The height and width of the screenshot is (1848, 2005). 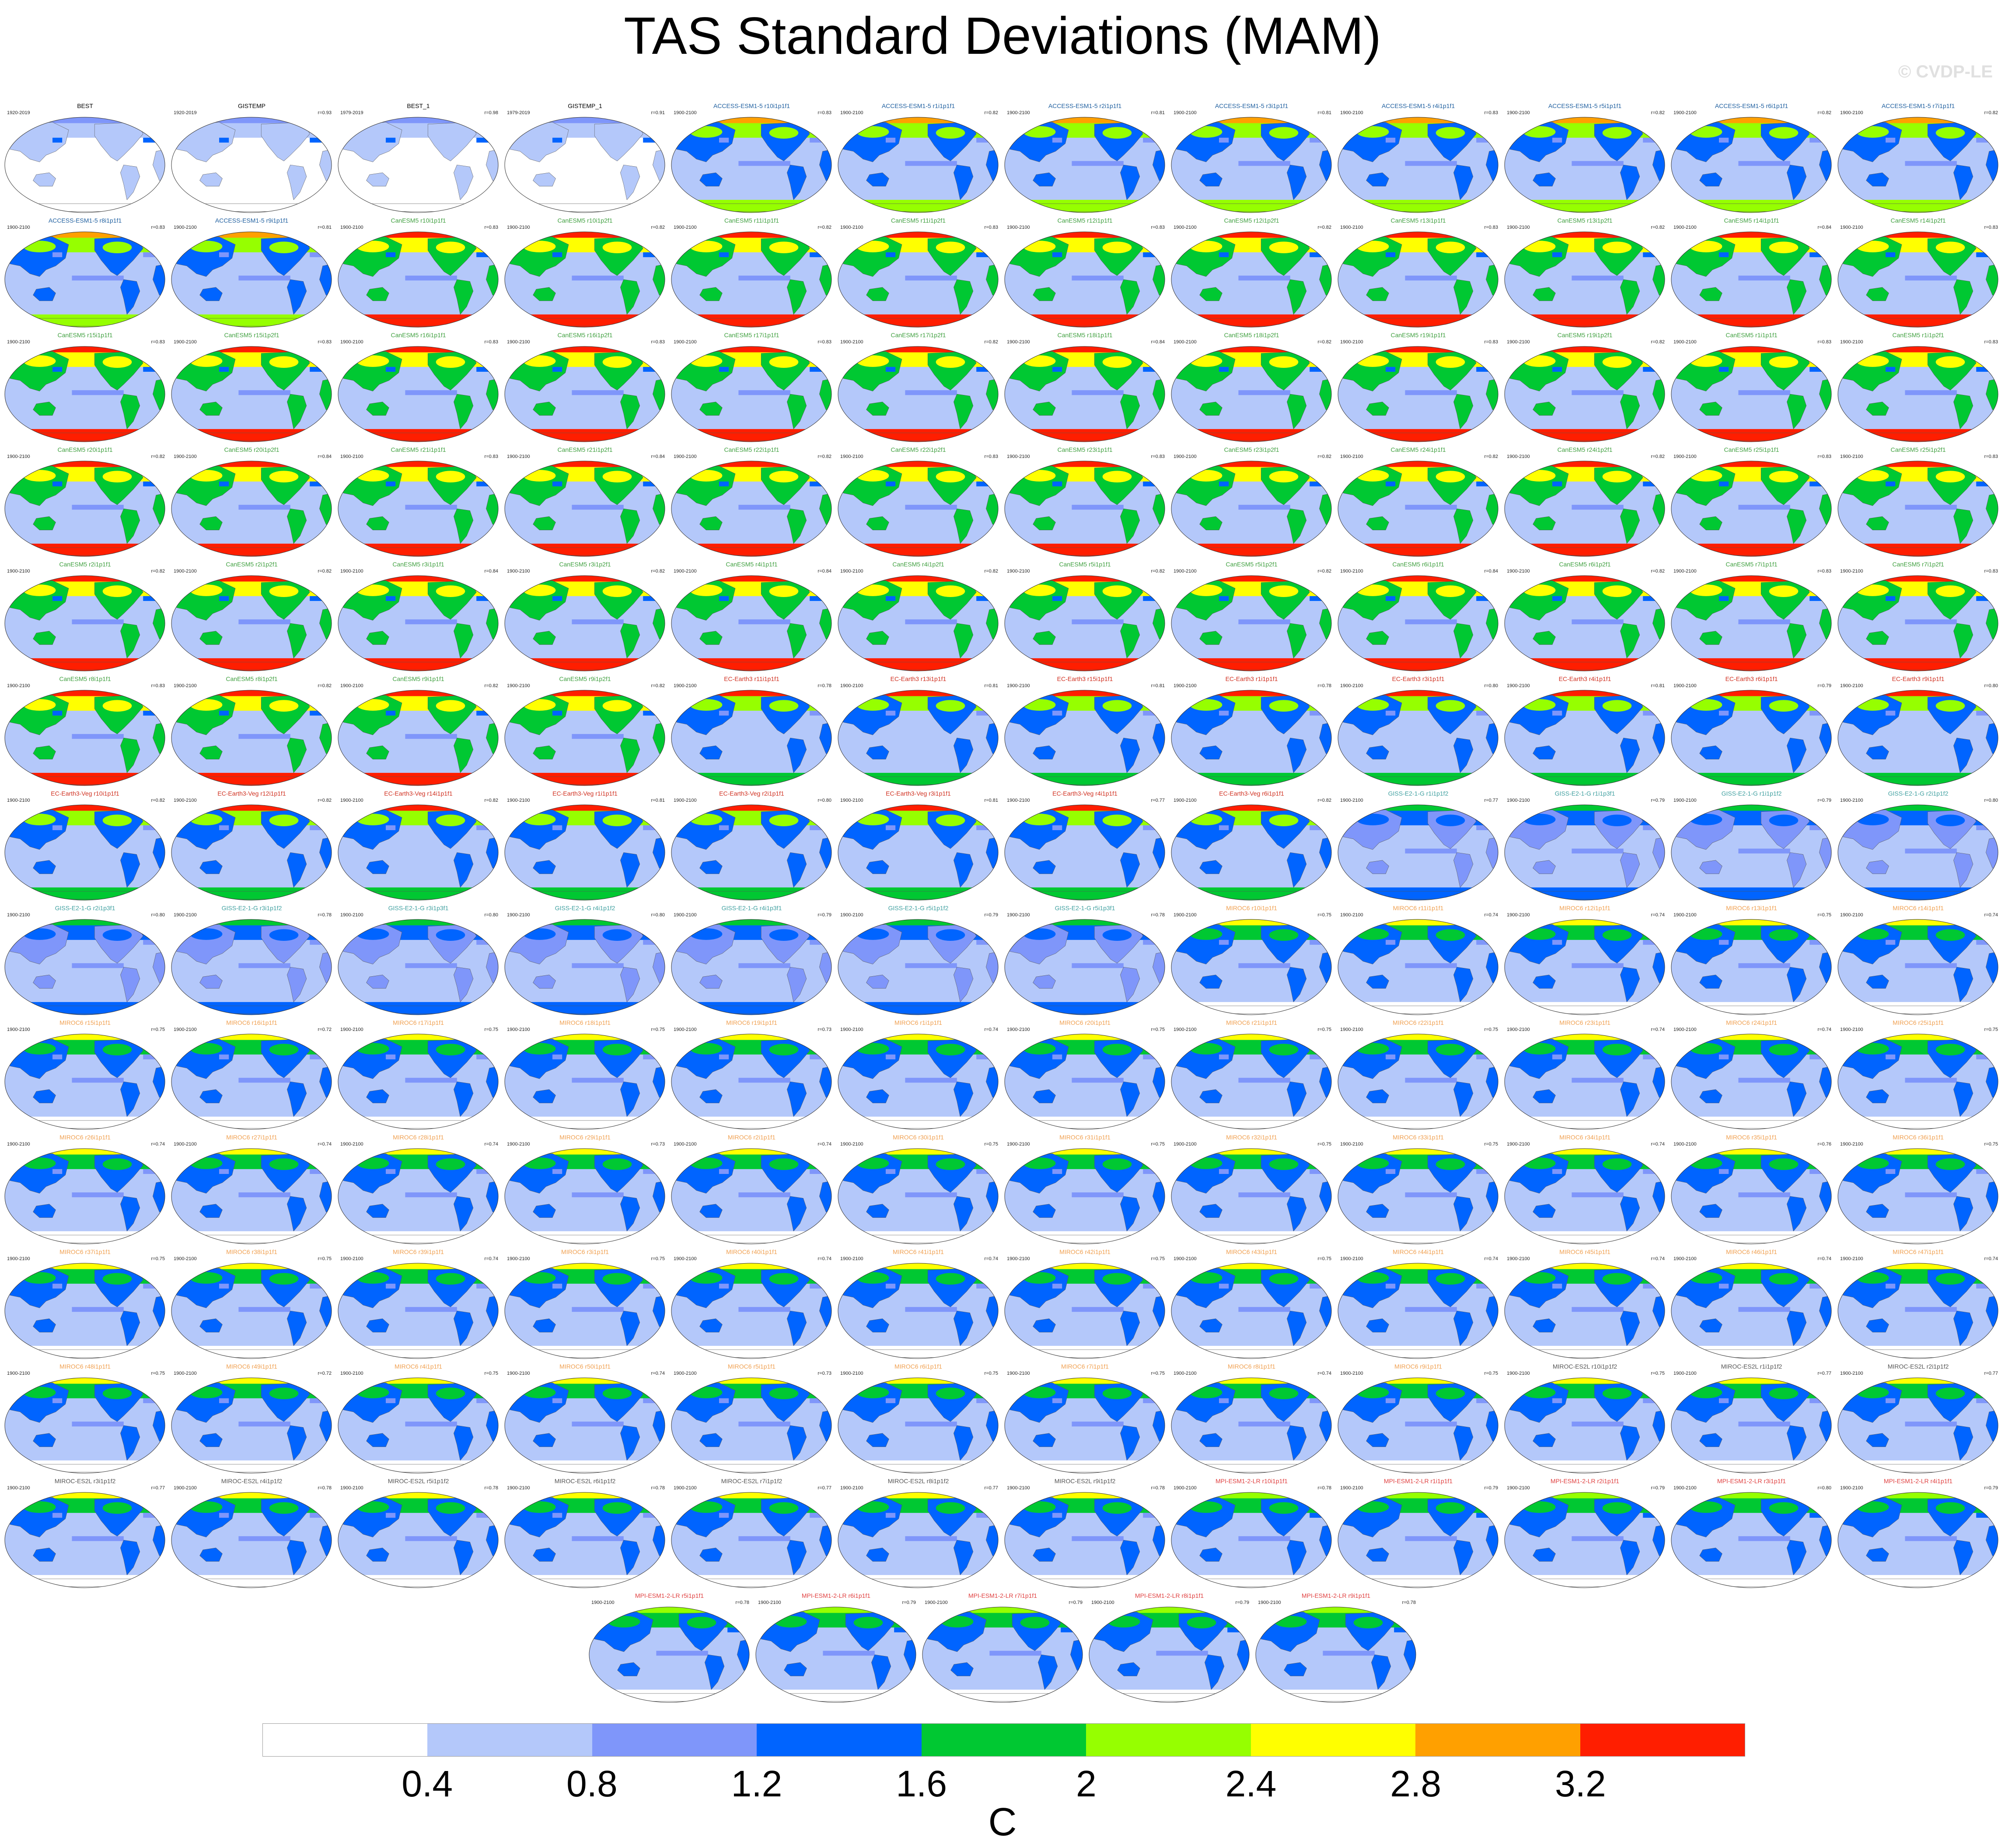 I want to click on map-panel: 1900-2100 CanESM5 r8i1p1f1 r=0.83, so click(x=85, y=731).